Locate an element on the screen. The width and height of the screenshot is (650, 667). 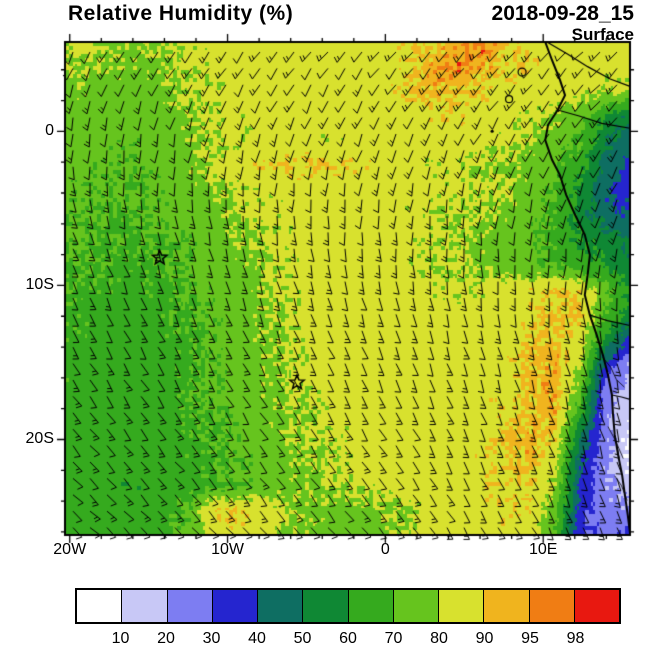
colorbar-label: 95 is located at coordinates (530, 638).